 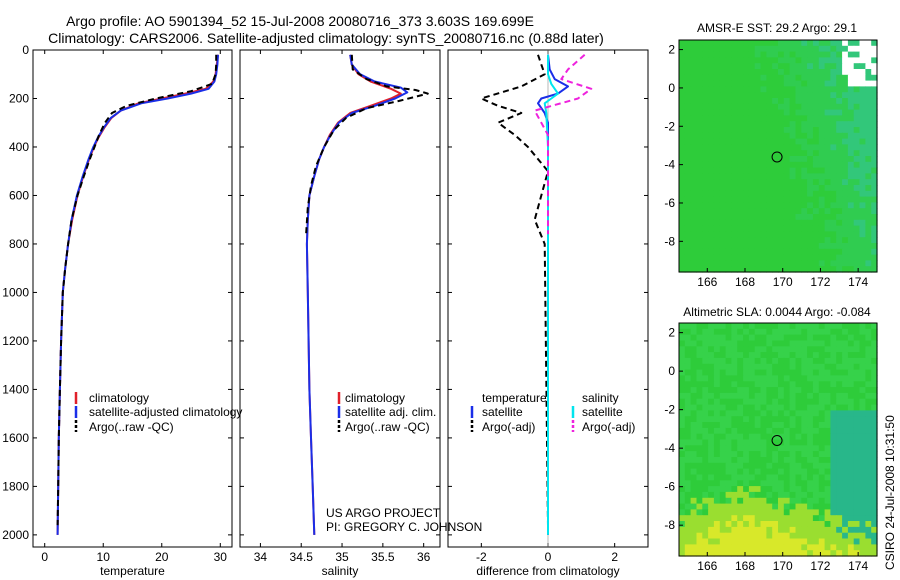 I want to click on x-tick-label: 168, so click(x=745, y=282).